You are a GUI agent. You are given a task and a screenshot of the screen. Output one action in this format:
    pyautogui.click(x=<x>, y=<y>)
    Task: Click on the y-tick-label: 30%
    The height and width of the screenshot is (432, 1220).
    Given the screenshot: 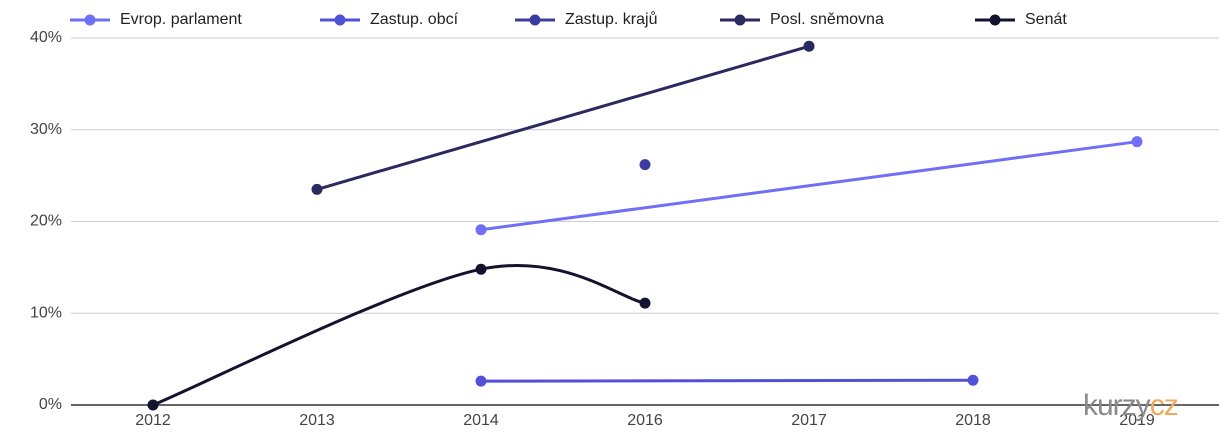 What is the action you would take?
    pyautogui.click(x=46, y=129)
    